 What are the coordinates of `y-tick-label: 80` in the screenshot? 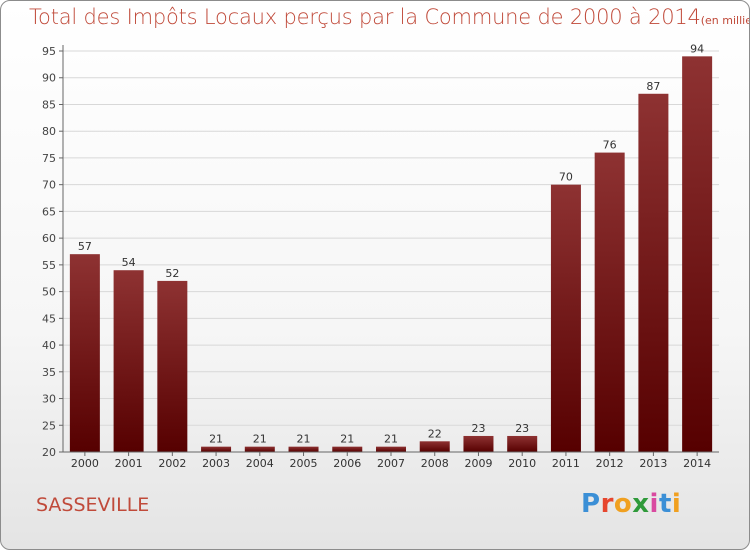 It's located at (49, 131).